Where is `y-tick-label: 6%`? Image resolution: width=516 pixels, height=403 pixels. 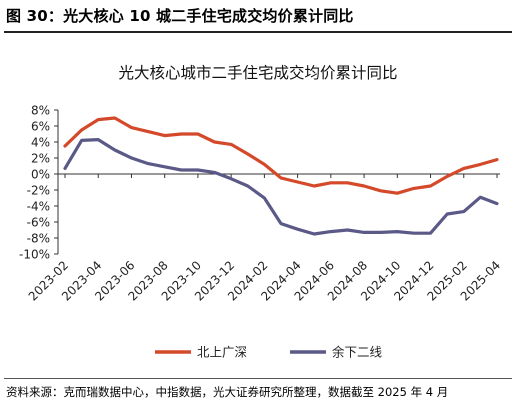
y-tick-label: 6% is located at coordinates (40, 127).